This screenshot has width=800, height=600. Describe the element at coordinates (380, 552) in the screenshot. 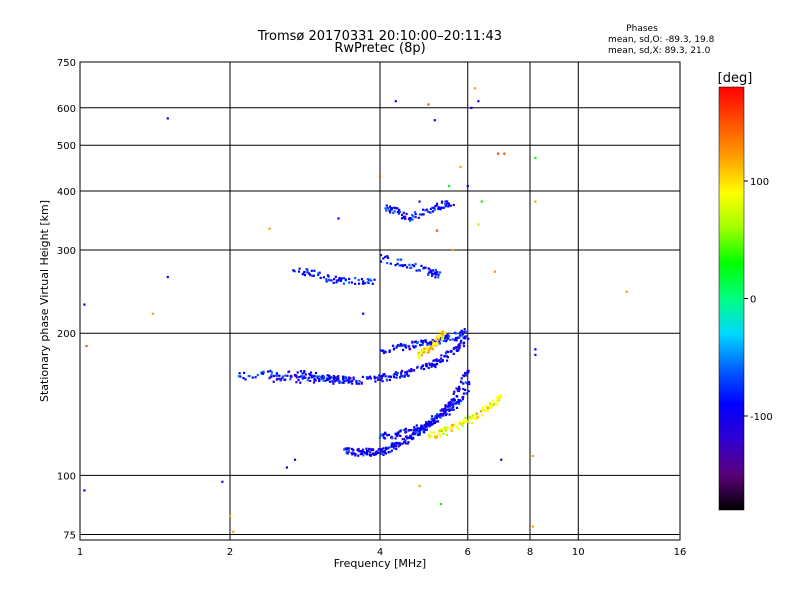

I see `x-tick-label: 4` at that location.